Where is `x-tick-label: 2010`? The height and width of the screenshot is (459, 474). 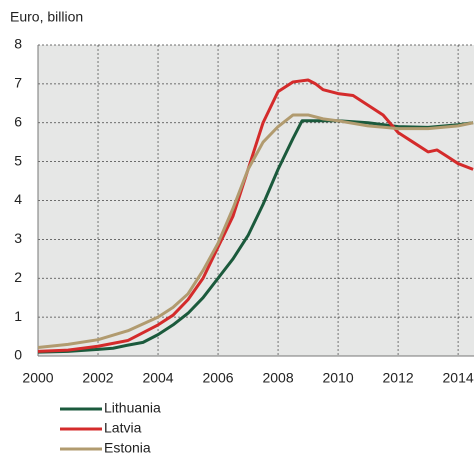
x-tick-label: 2010 is located at coordinates (337, 378).